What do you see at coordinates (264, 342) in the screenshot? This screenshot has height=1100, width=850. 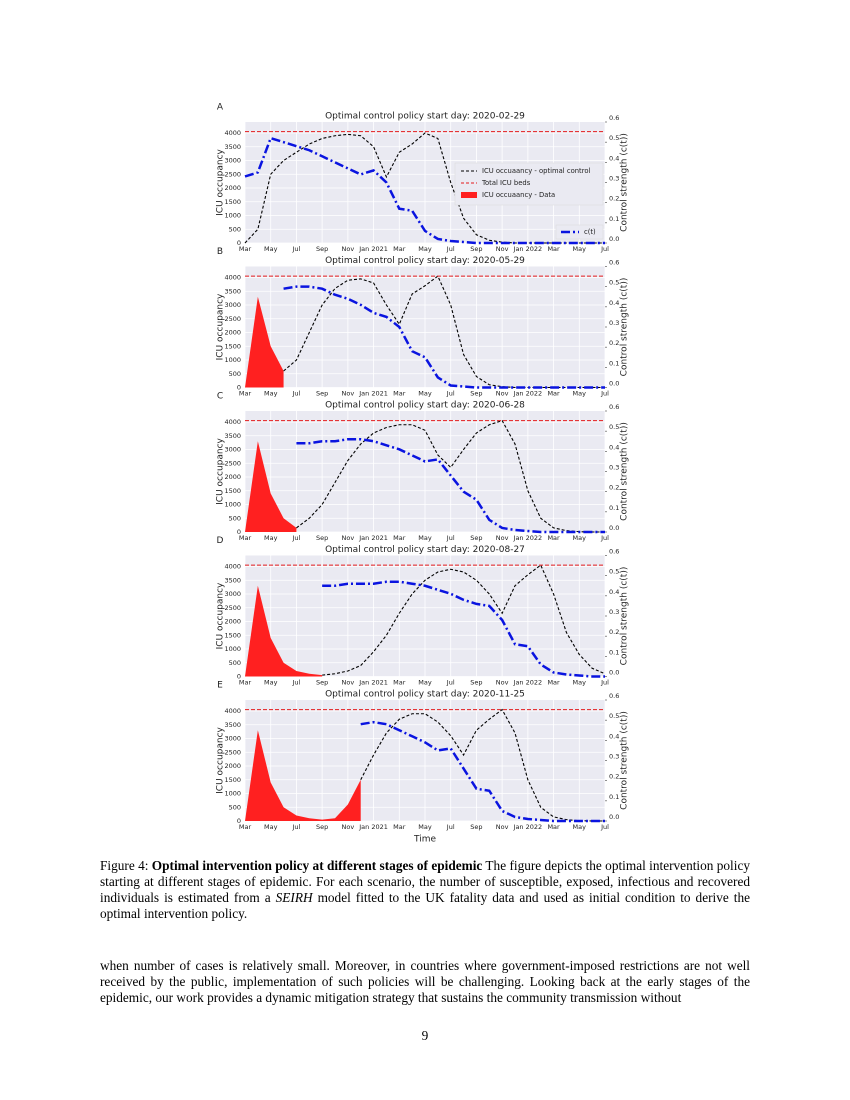 I see `data-area` at bounding box center [264, 342].